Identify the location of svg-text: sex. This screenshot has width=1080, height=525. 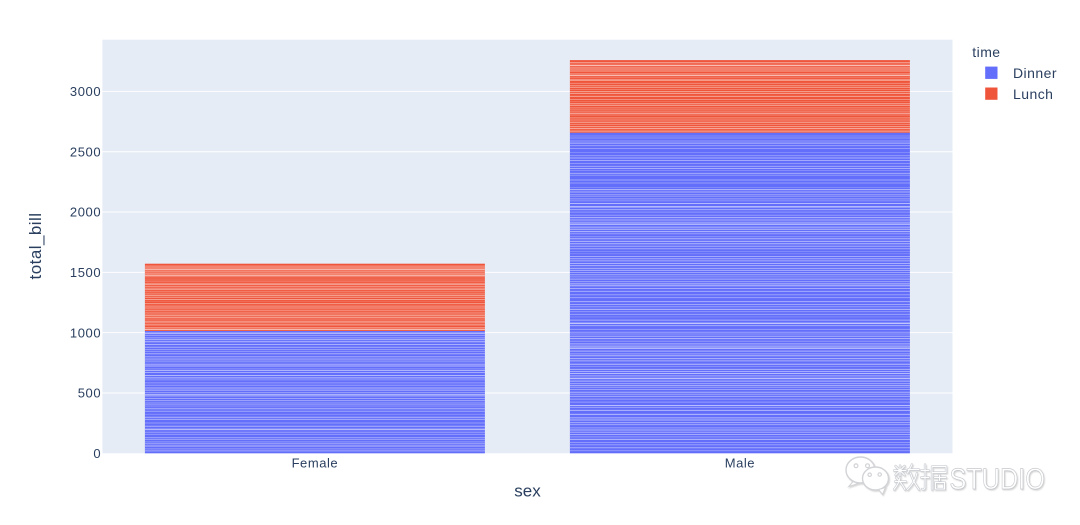
(527, 491).